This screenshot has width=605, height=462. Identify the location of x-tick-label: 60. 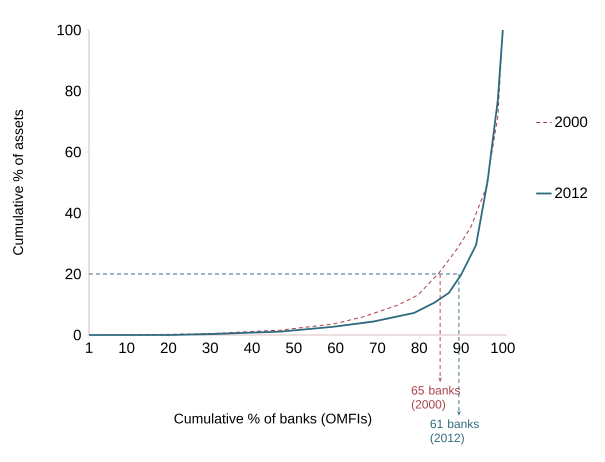
(336, 348).